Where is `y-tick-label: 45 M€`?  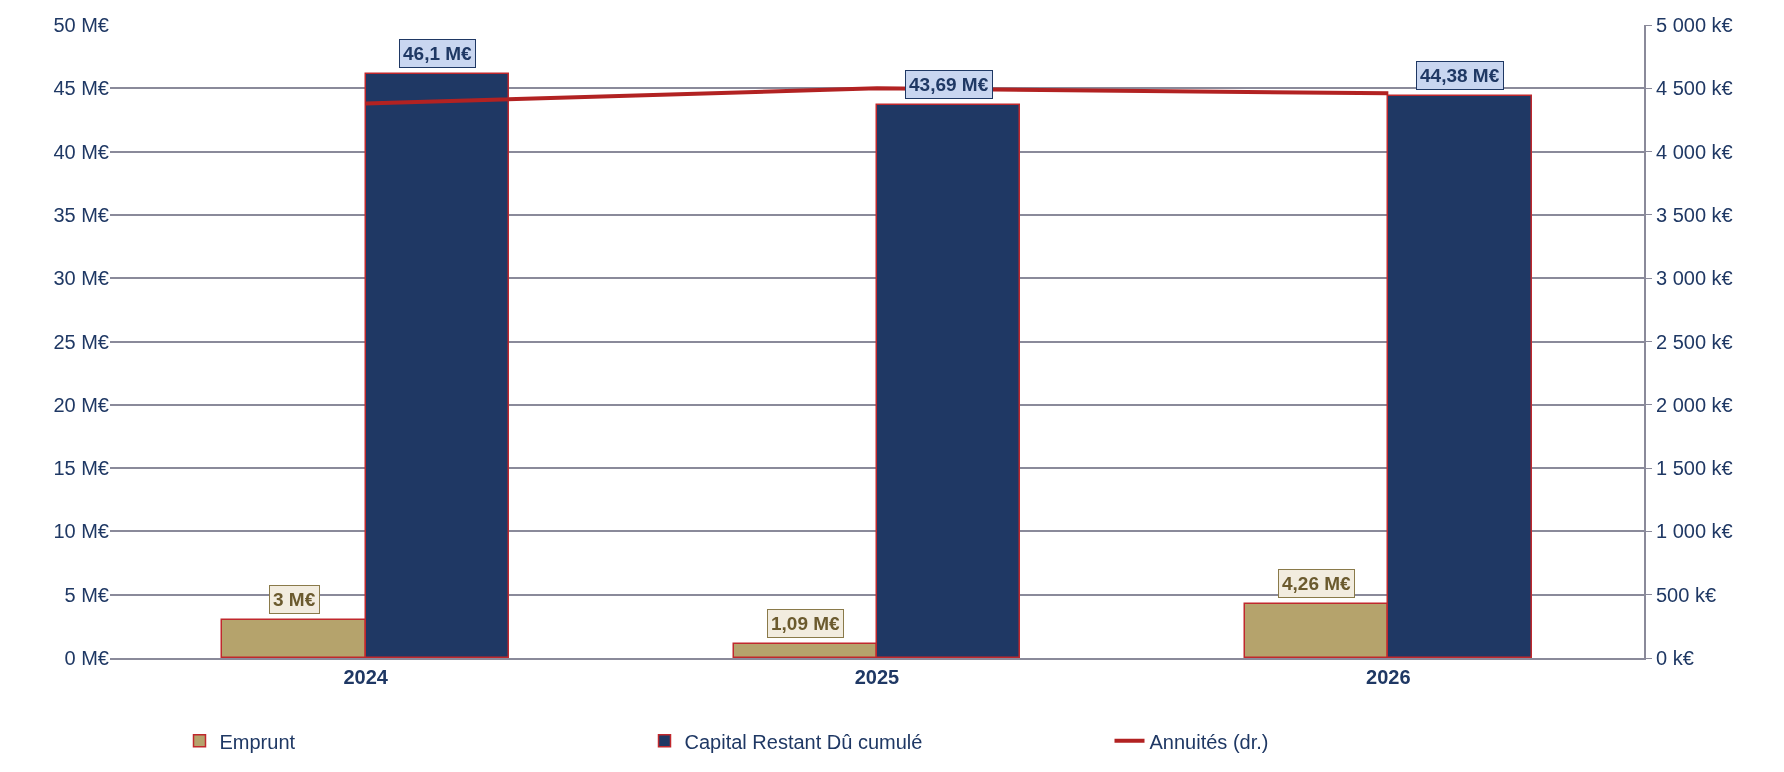 y-tick-label: 45 M€ is located at coordinates (81, 88).